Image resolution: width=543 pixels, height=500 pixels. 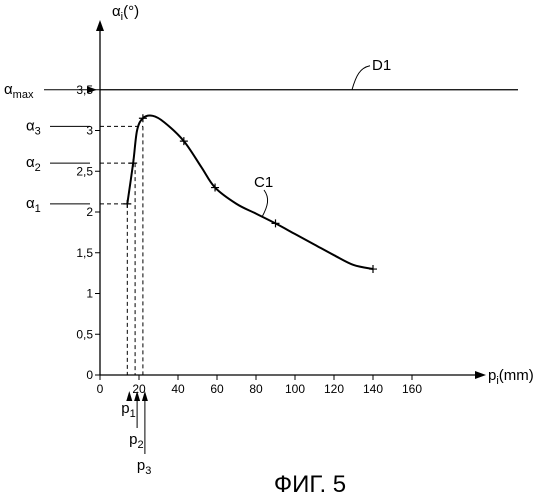 I want to click on p-2-label-symbol: p, so click(x=133, y=439).